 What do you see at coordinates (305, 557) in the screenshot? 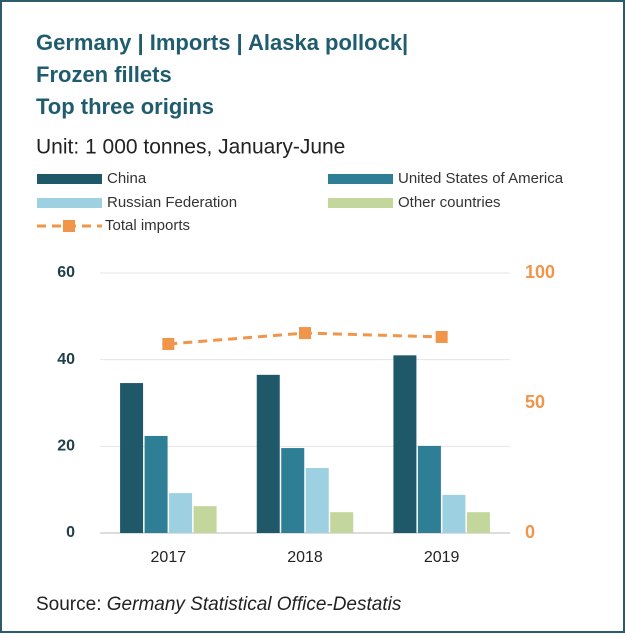
I see `x-tick-label: 2018` at bounding box center [305, 557].